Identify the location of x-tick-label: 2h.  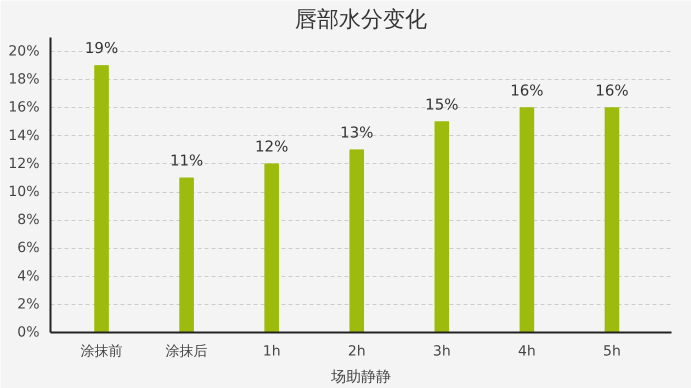
(357, 352).